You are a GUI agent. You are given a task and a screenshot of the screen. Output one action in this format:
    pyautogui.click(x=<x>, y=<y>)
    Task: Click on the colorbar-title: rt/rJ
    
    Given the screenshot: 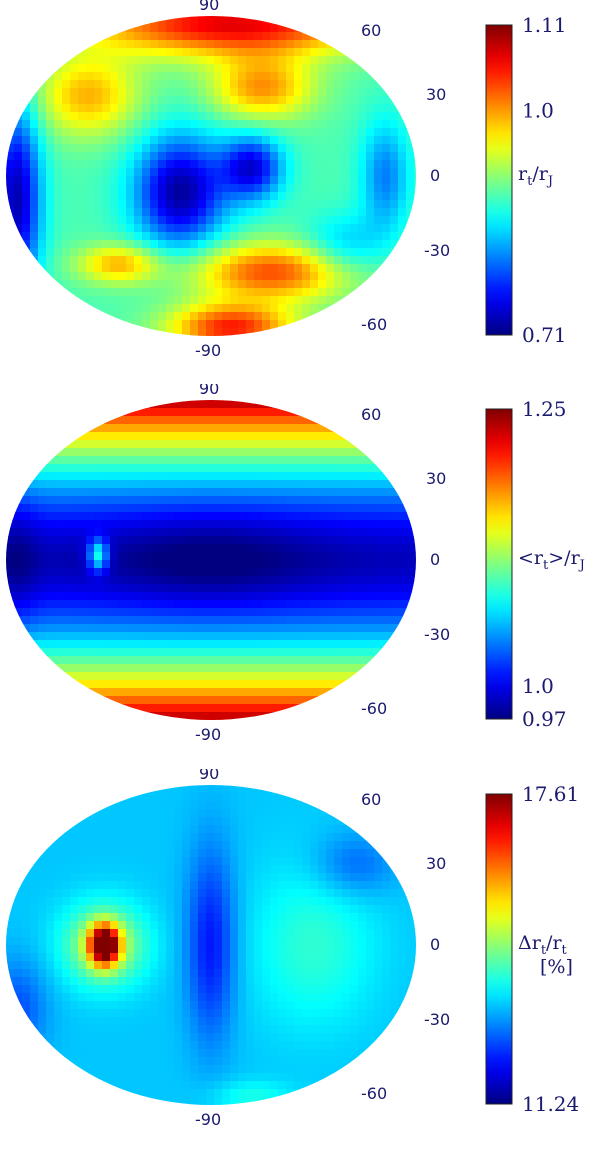 What is the action you would take?
    pyautogui.click(x=535, y=176)
    